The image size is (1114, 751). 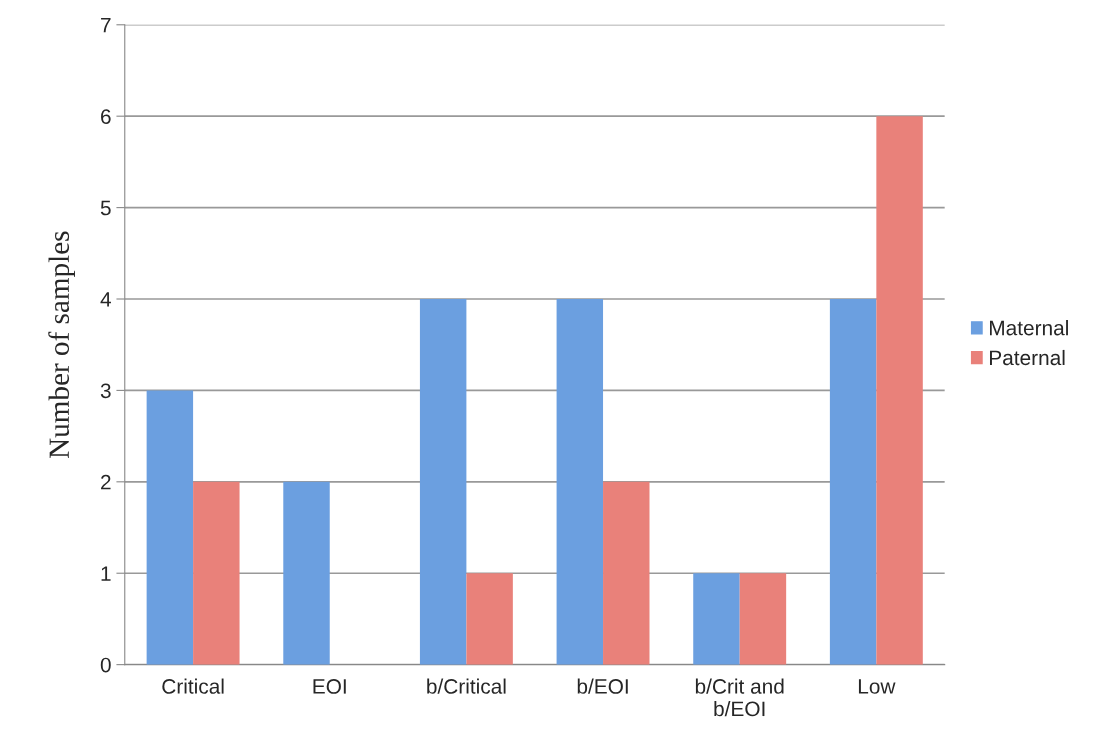 What do you see at coordinates (61, 345) in the screenshot?
I see `y-axis-title: Number of samples` at bounding box center [61, 345].